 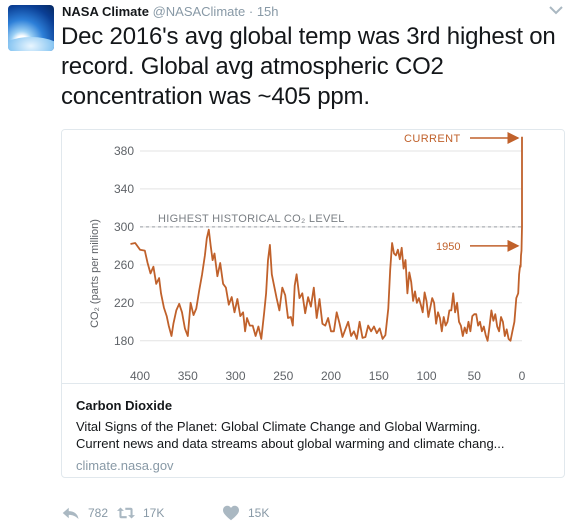 I want to click on retweet-button: 17K, so click(x=140, y=513).